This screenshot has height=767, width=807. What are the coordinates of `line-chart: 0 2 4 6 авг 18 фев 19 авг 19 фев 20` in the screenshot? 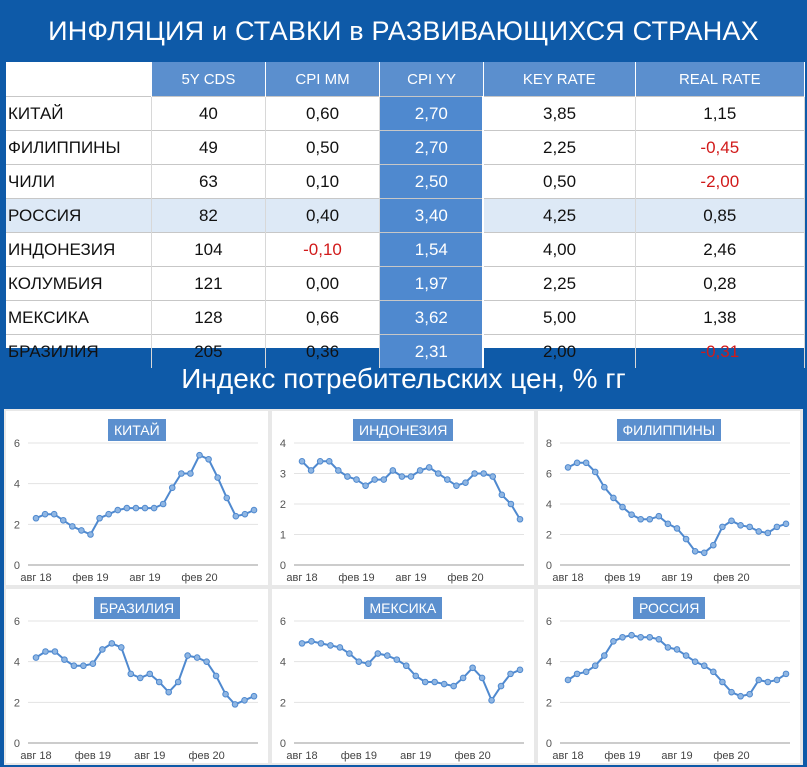 It's located at (668, 689).